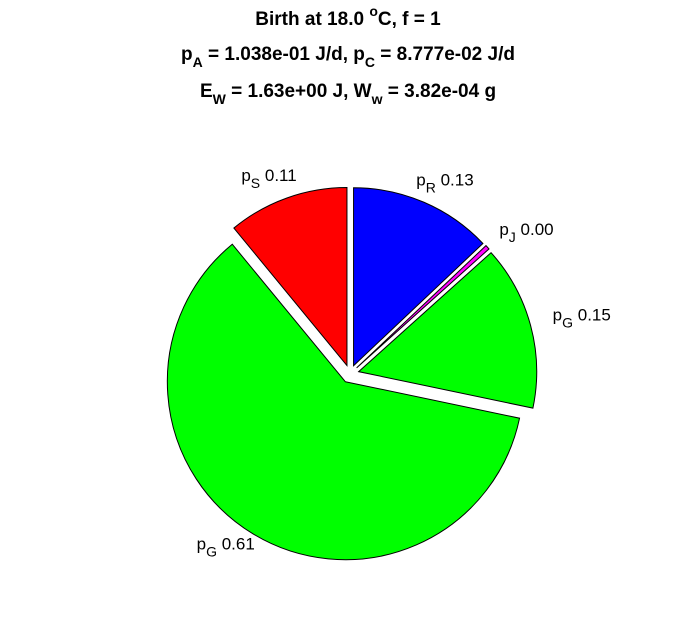 The width and height of the screenshot is (696, 618). Describe the element at coordinates (284, 54) in the screenshot. I see `title-text: = 1.038e-01 J/d, p` at that location.